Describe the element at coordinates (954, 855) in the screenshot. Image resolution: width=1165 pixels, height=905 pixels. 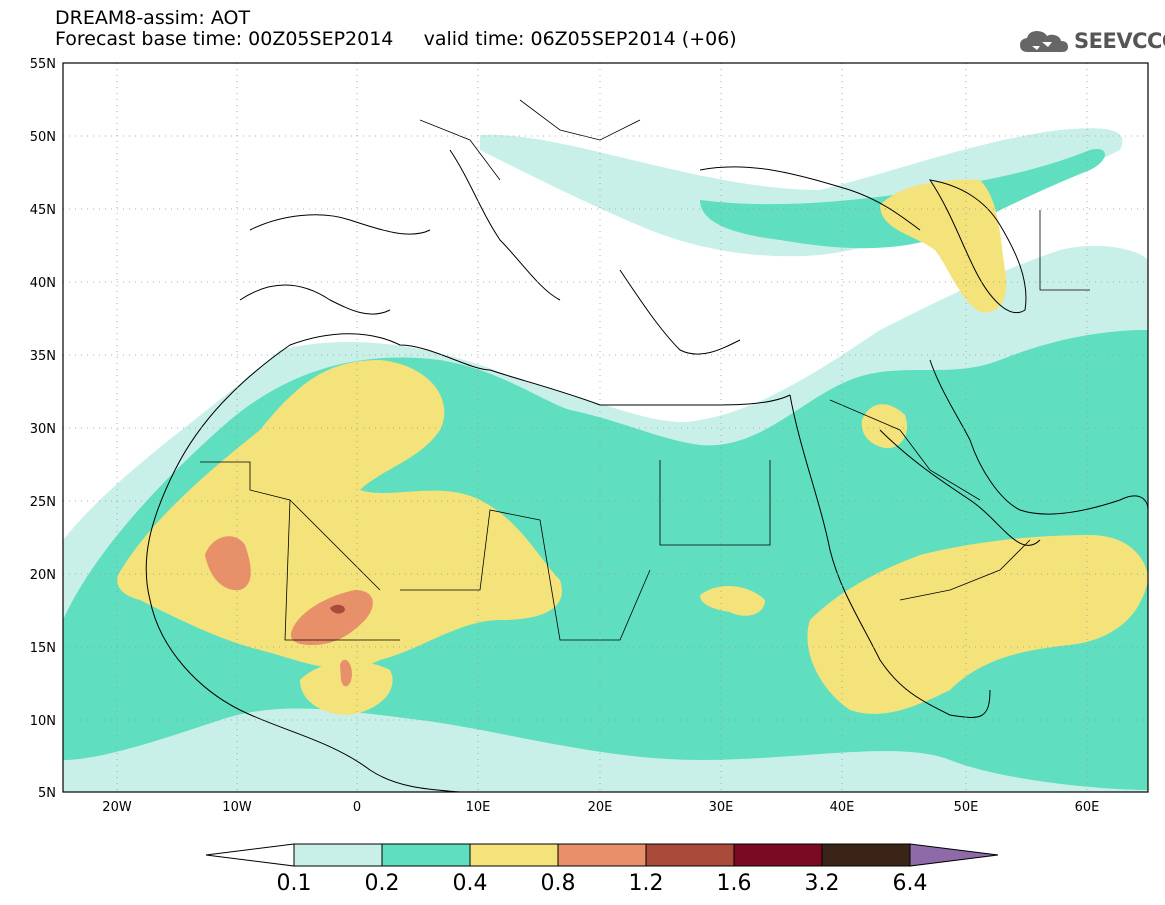
I see `colorbar-swatch-above` at that location.